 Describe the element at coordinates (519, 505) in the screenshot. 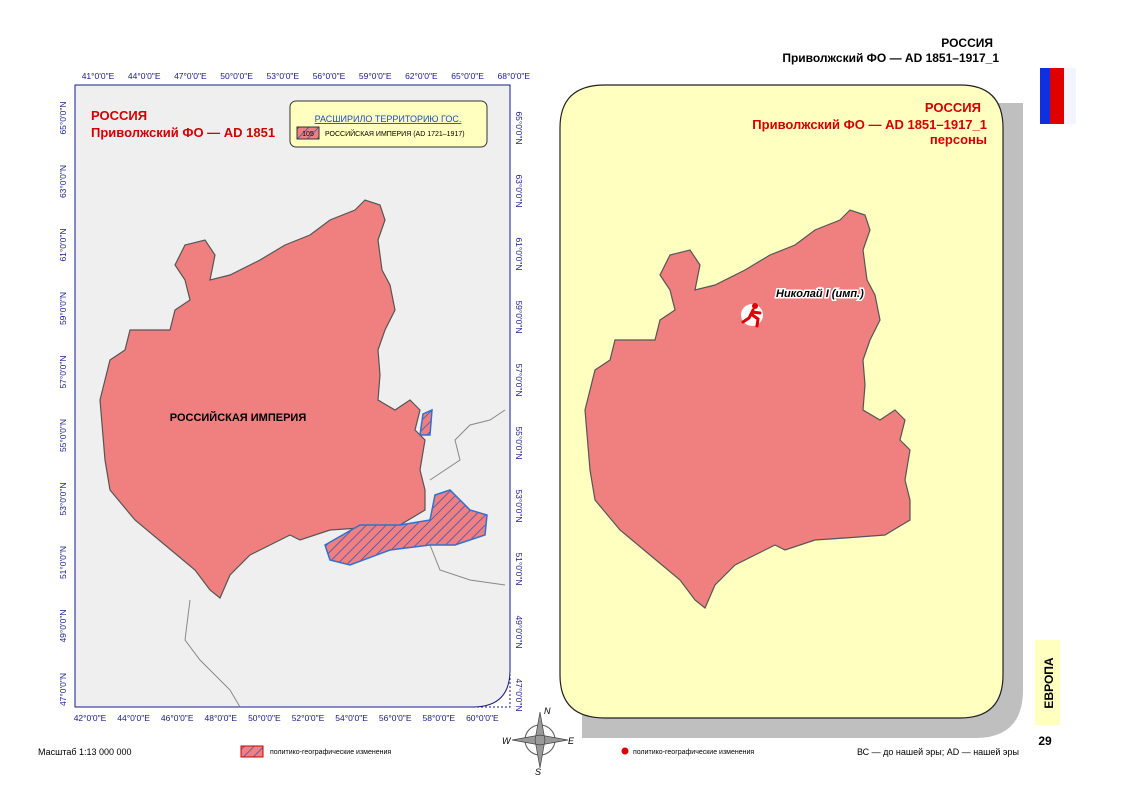

I see `right-coordinate: 53°0'0"N` at that location.